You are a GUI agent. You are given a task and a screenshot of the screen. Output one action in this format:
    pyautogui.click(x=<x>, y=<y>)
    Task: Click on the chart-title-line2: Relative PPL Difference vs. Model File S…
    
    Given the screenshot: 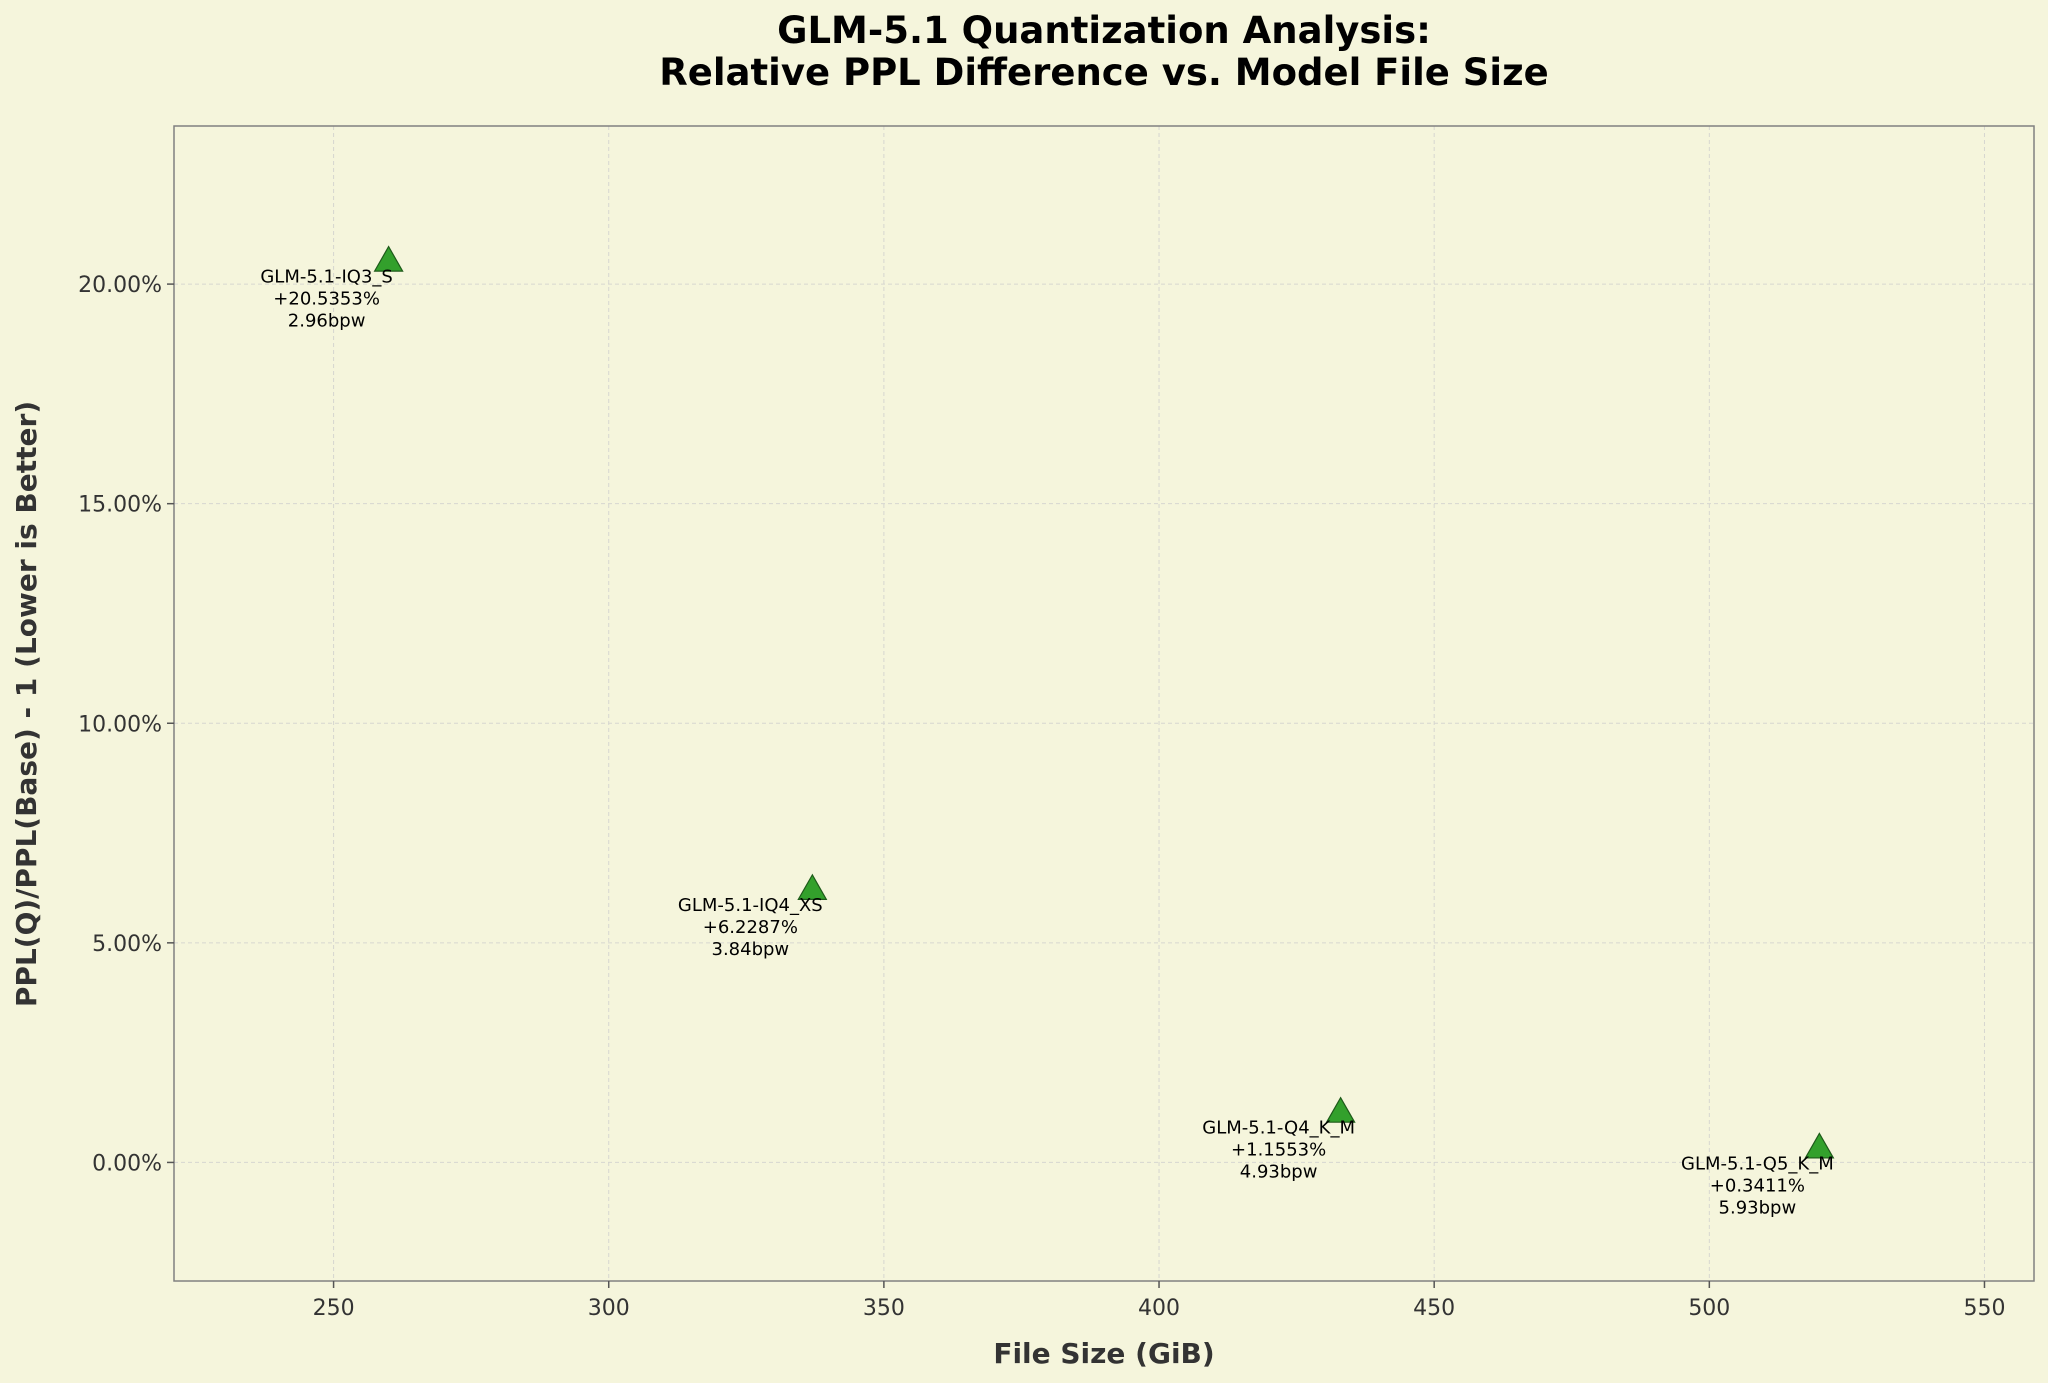 What is the action you would take?
    pyautogui.click(x=1103, y=72)
    